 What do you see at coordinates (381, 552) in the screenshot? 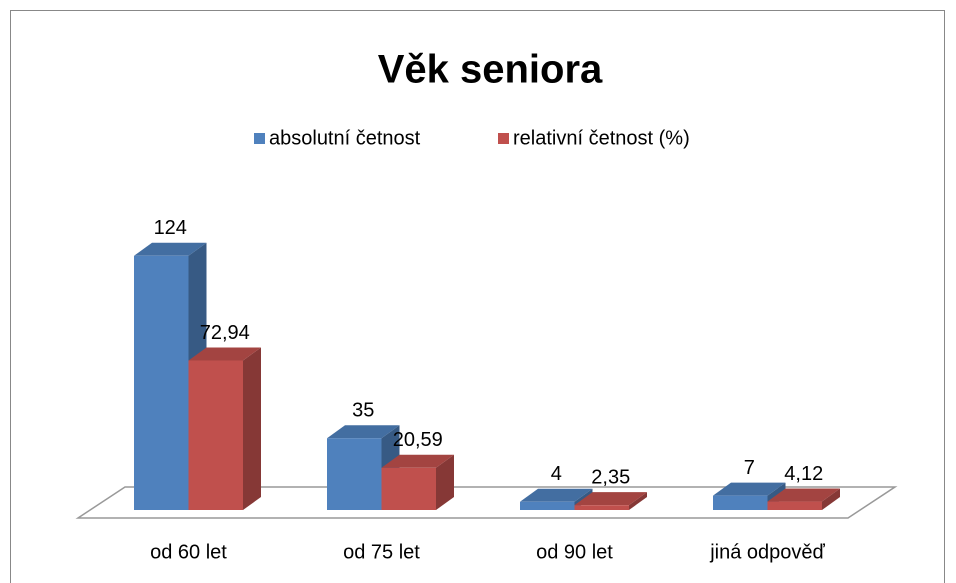
I see `x-tick-label: od 75 let` at bounding box center [381, 552].